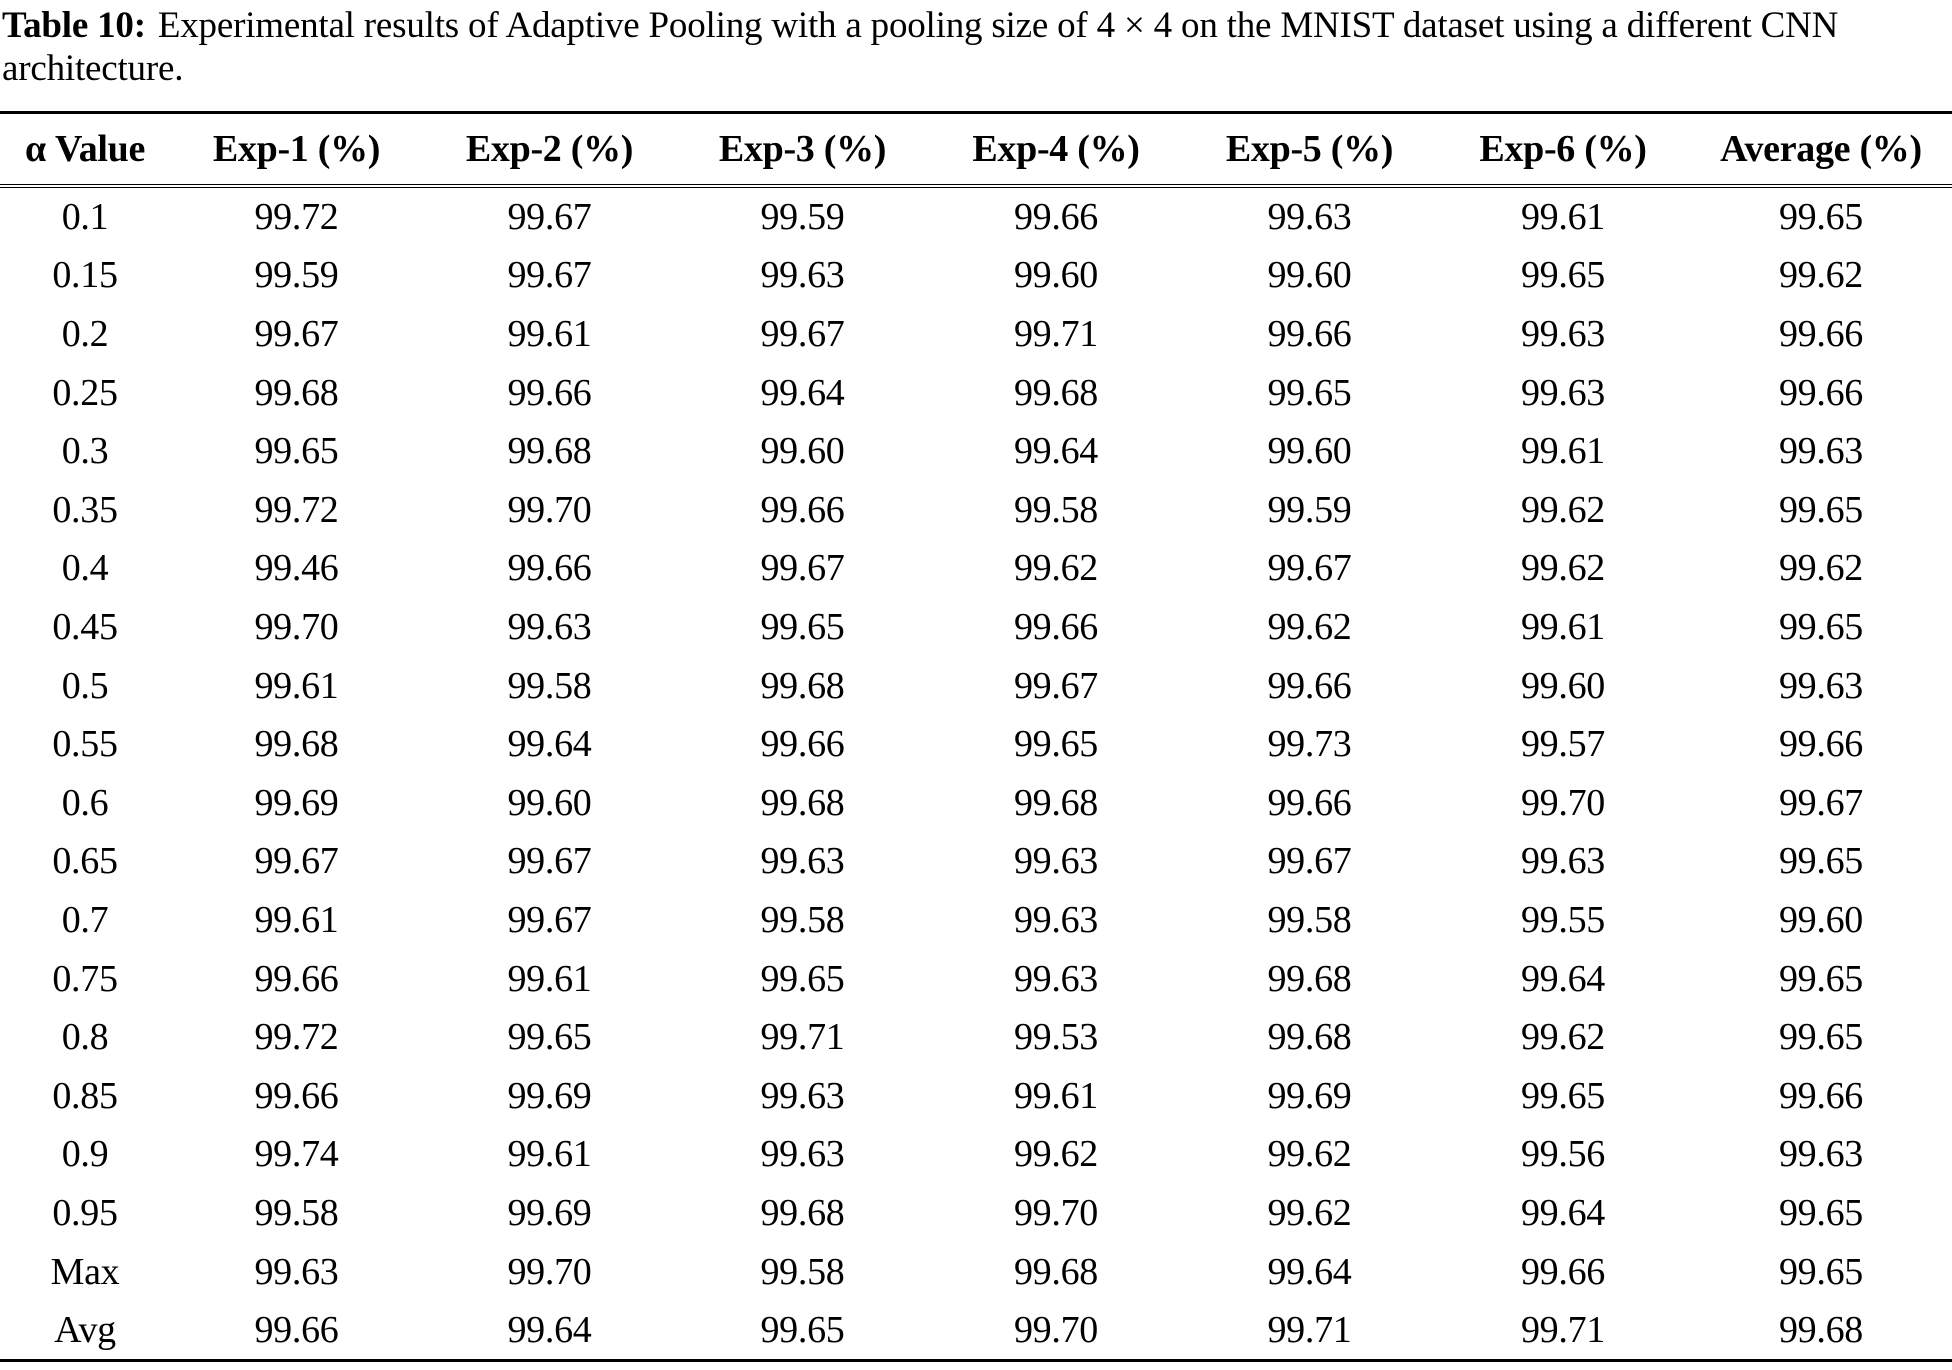 The width and height of the screenshot is (1952, 1370). What do you see at coordinates (1820, 627) in the screenshot?
I see `average-cell: 99.65` at bounding box center [1820, 627].